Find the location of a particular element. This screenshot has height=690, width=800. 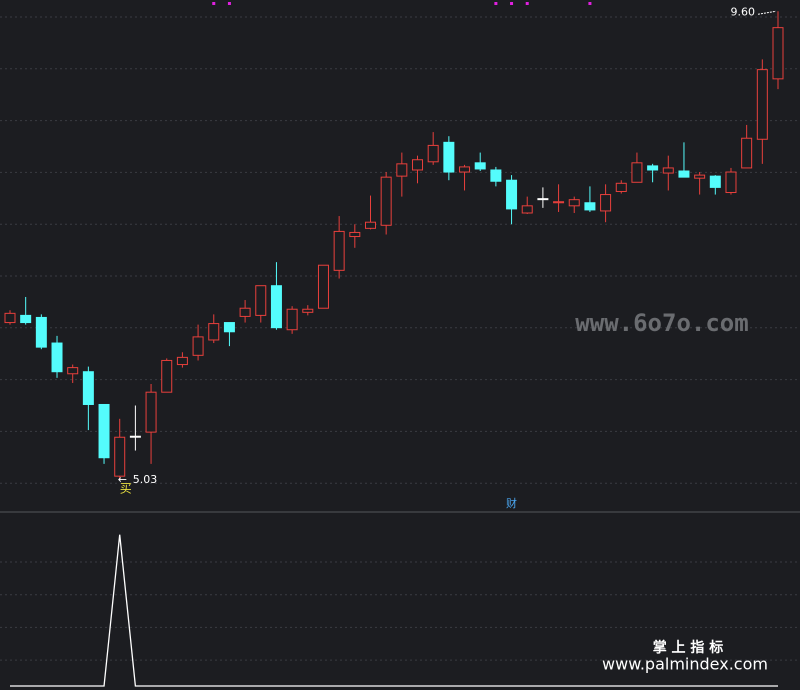

buy-mark: 买 is located at coordinates (126, 489).